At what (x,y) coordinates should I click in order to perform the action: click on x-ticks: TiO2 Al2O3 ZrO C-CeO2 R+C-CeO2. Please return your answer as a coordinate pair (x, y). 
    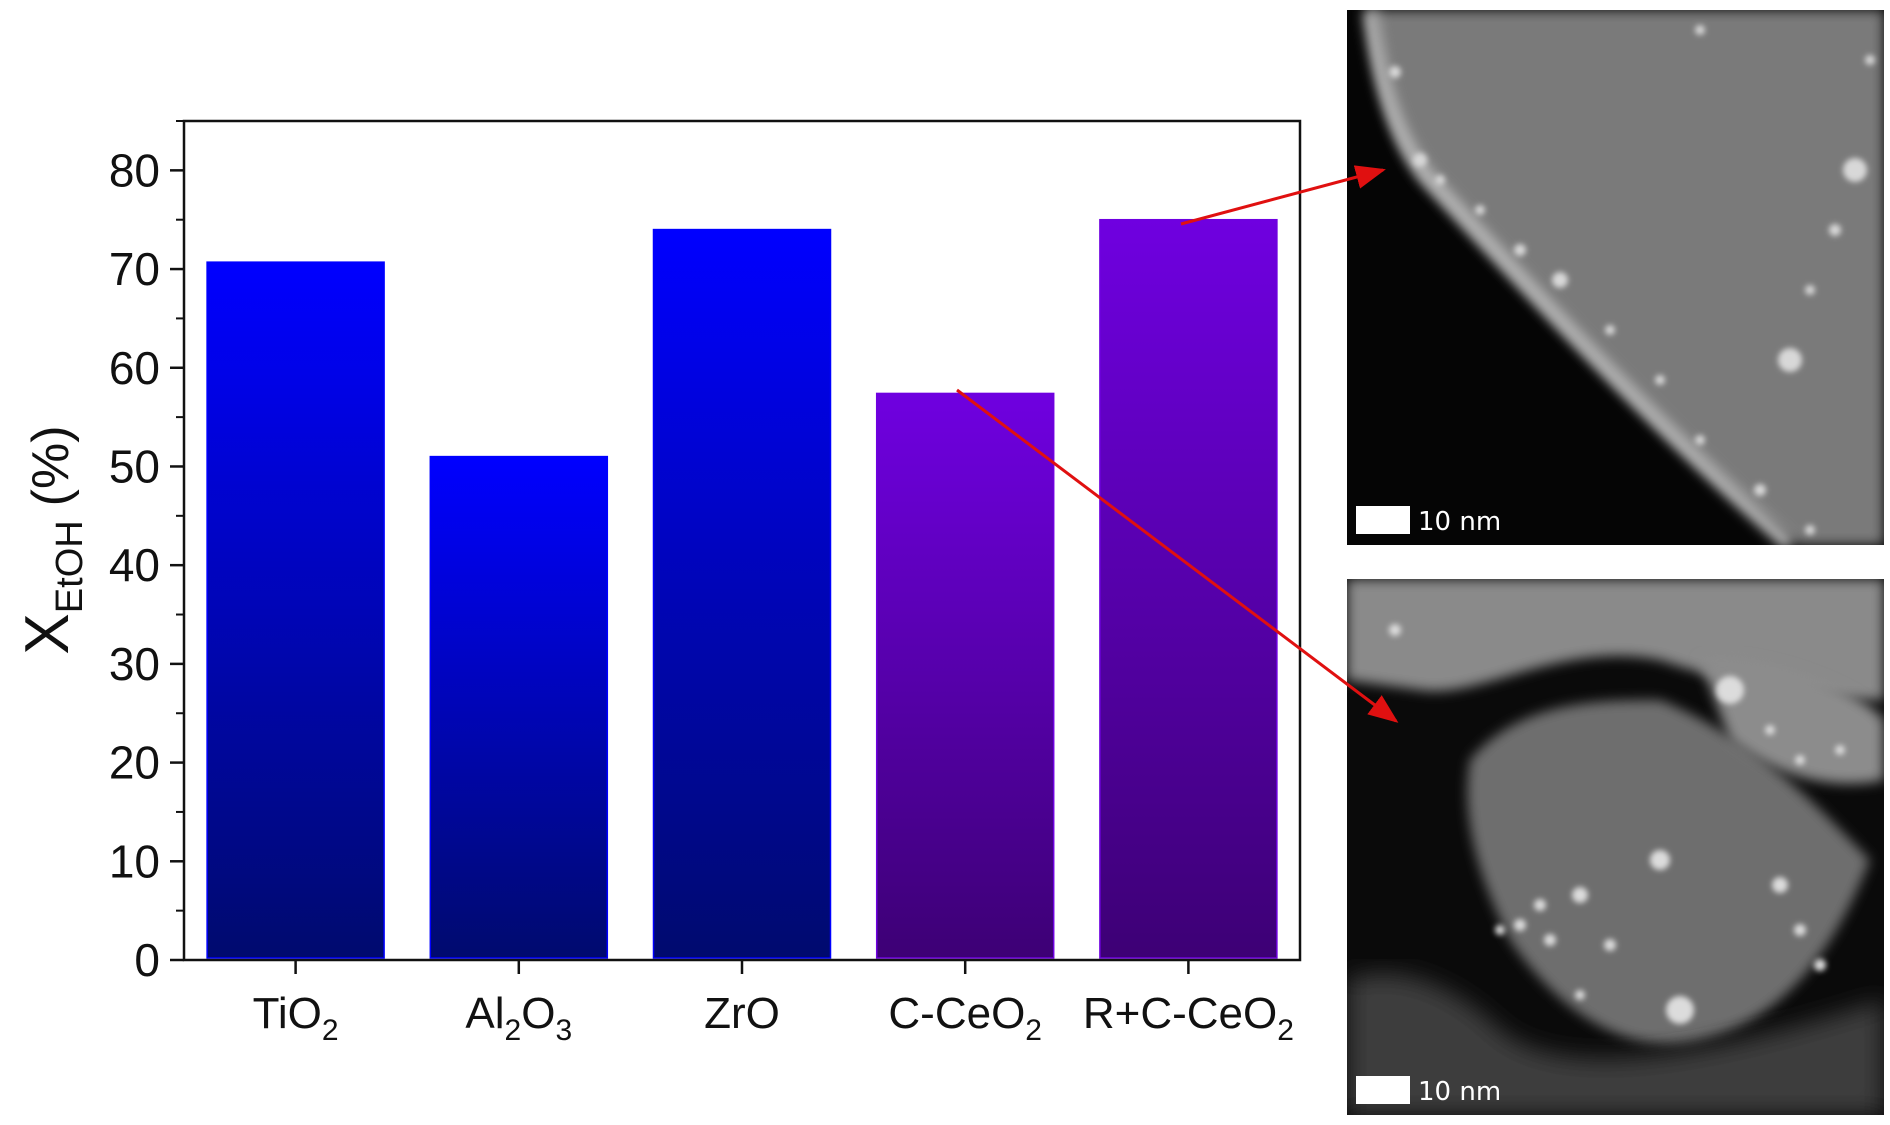
    Looking at the image, I should click on (773, 1003).